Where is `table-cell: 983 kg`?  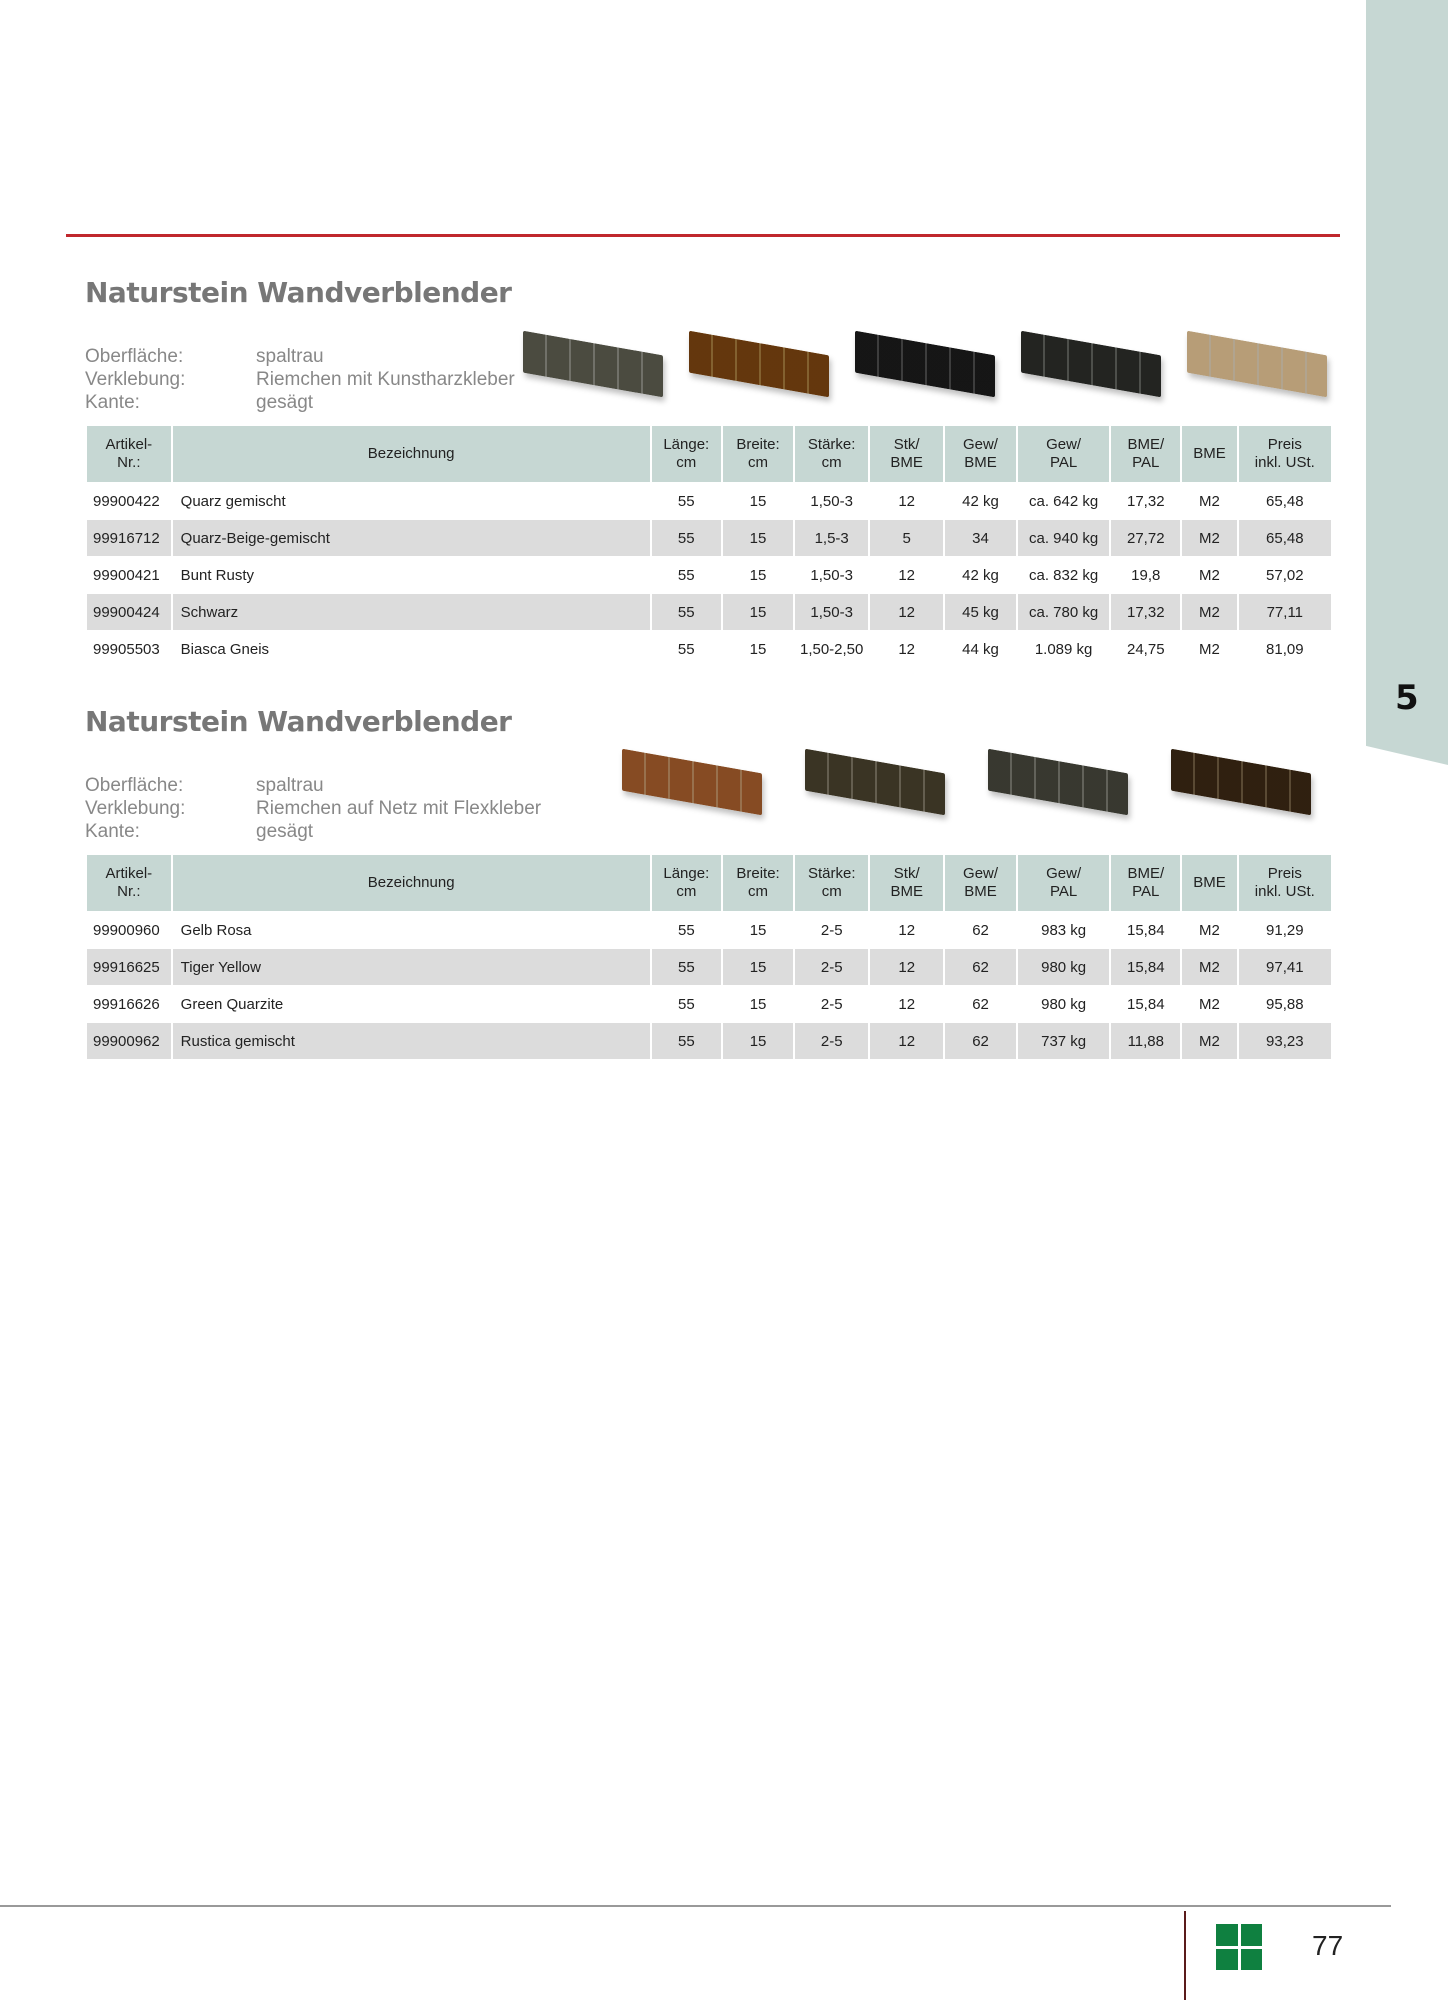
table-cell: 983 kg is located at coordinates (1064, 929).